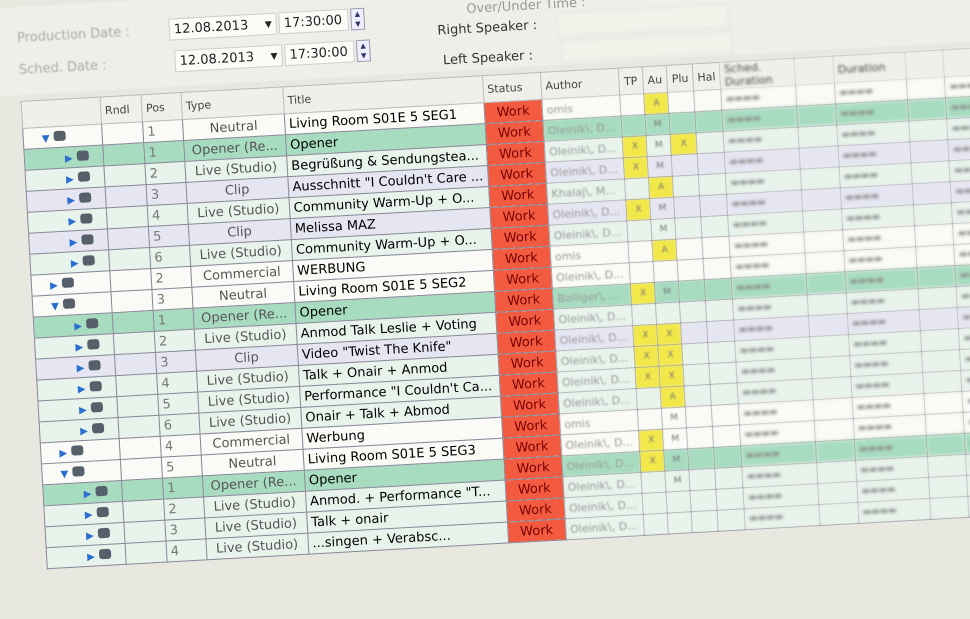 The image size is (970, 619). Describe the element at coordinates (706, 76) in the screenshot. I see `column-header: Hal` at that location.